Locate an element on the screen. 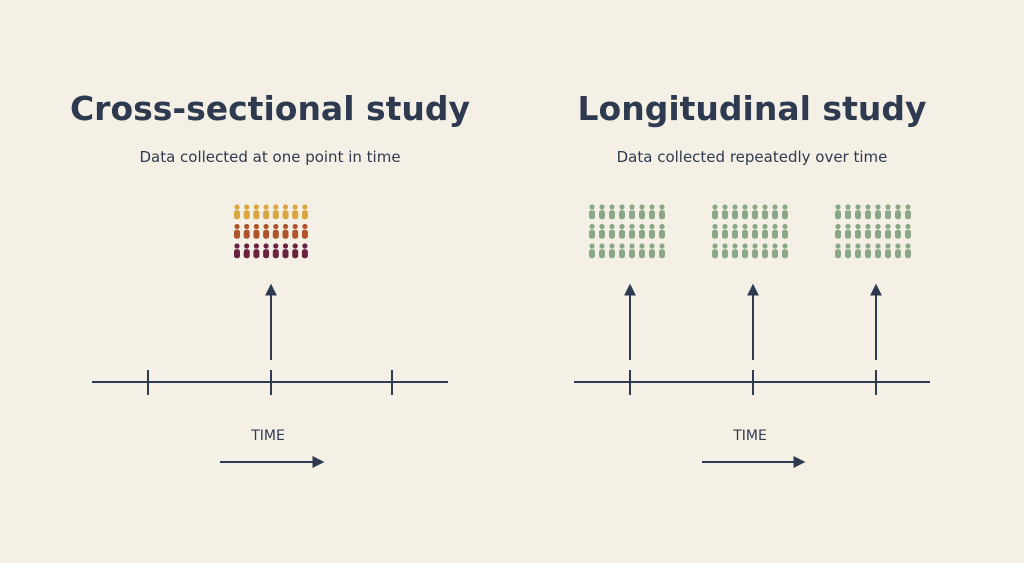  subtitle: Data collected repeatedly over time is located at coordinates (752, 157).